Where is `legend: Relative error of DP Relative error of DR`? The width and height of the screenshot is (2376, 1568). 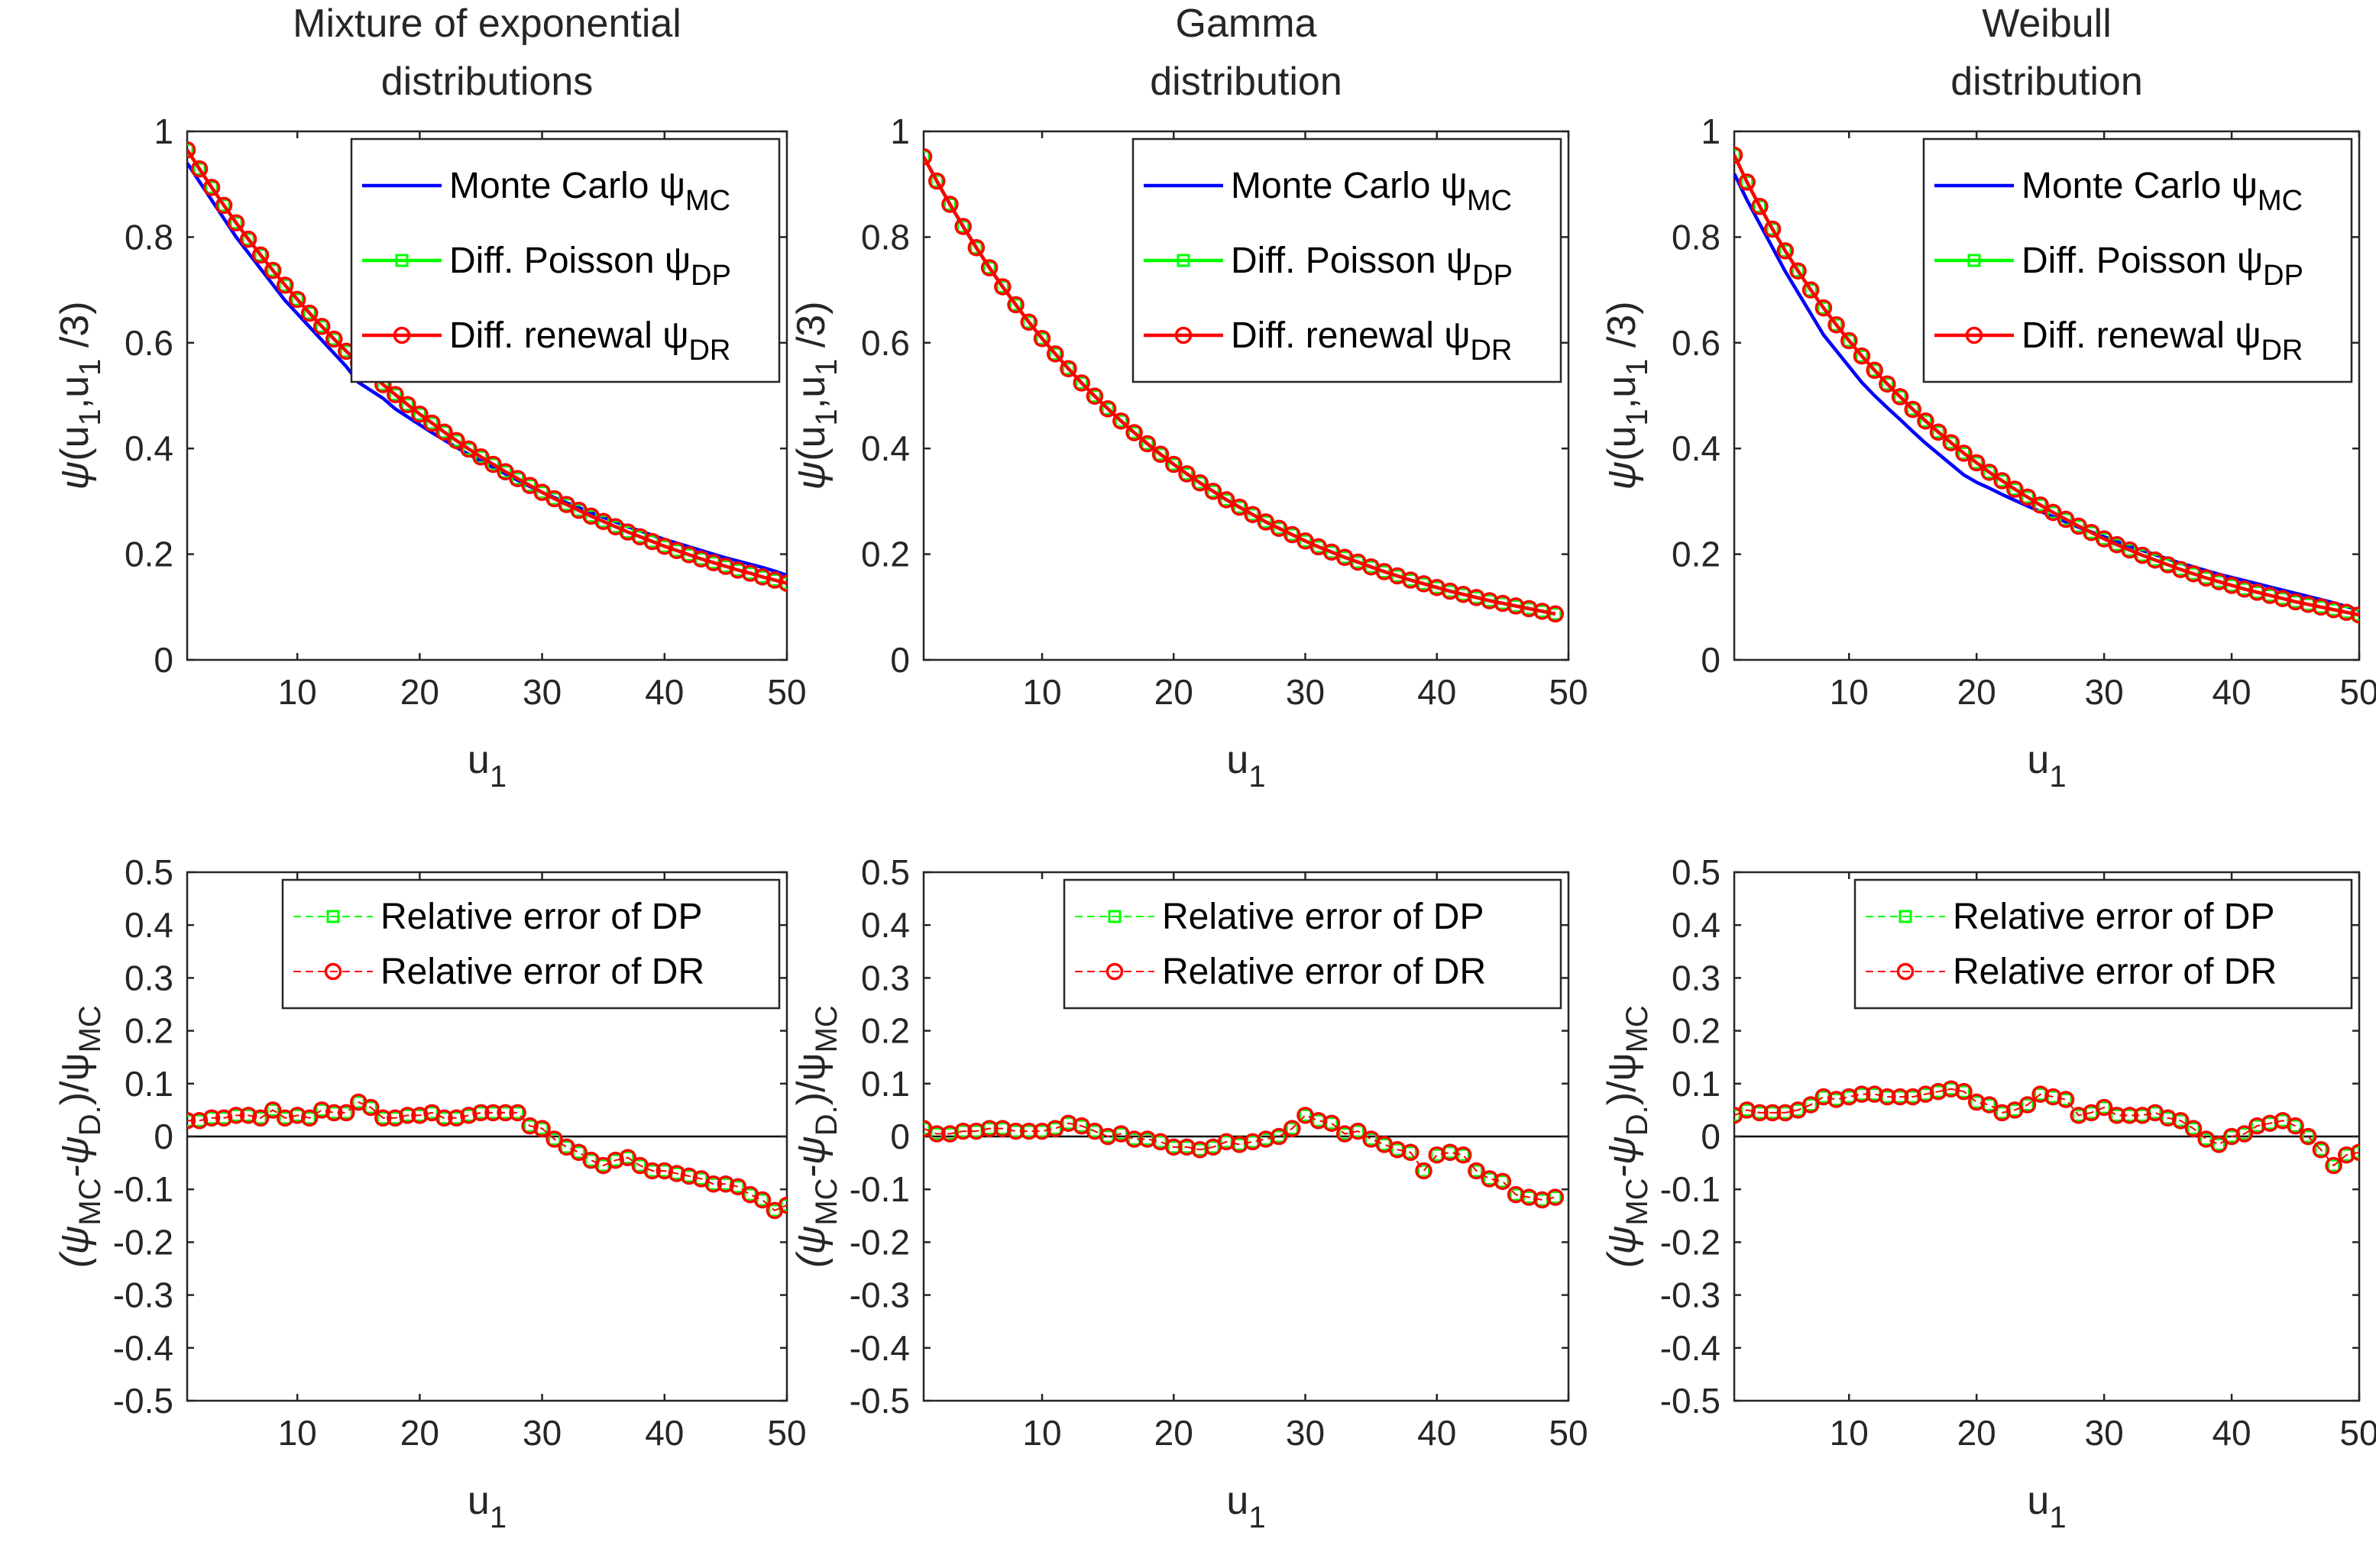 legend: Relative error of DP Relative error of DR is located at coordinates (2103, 944).